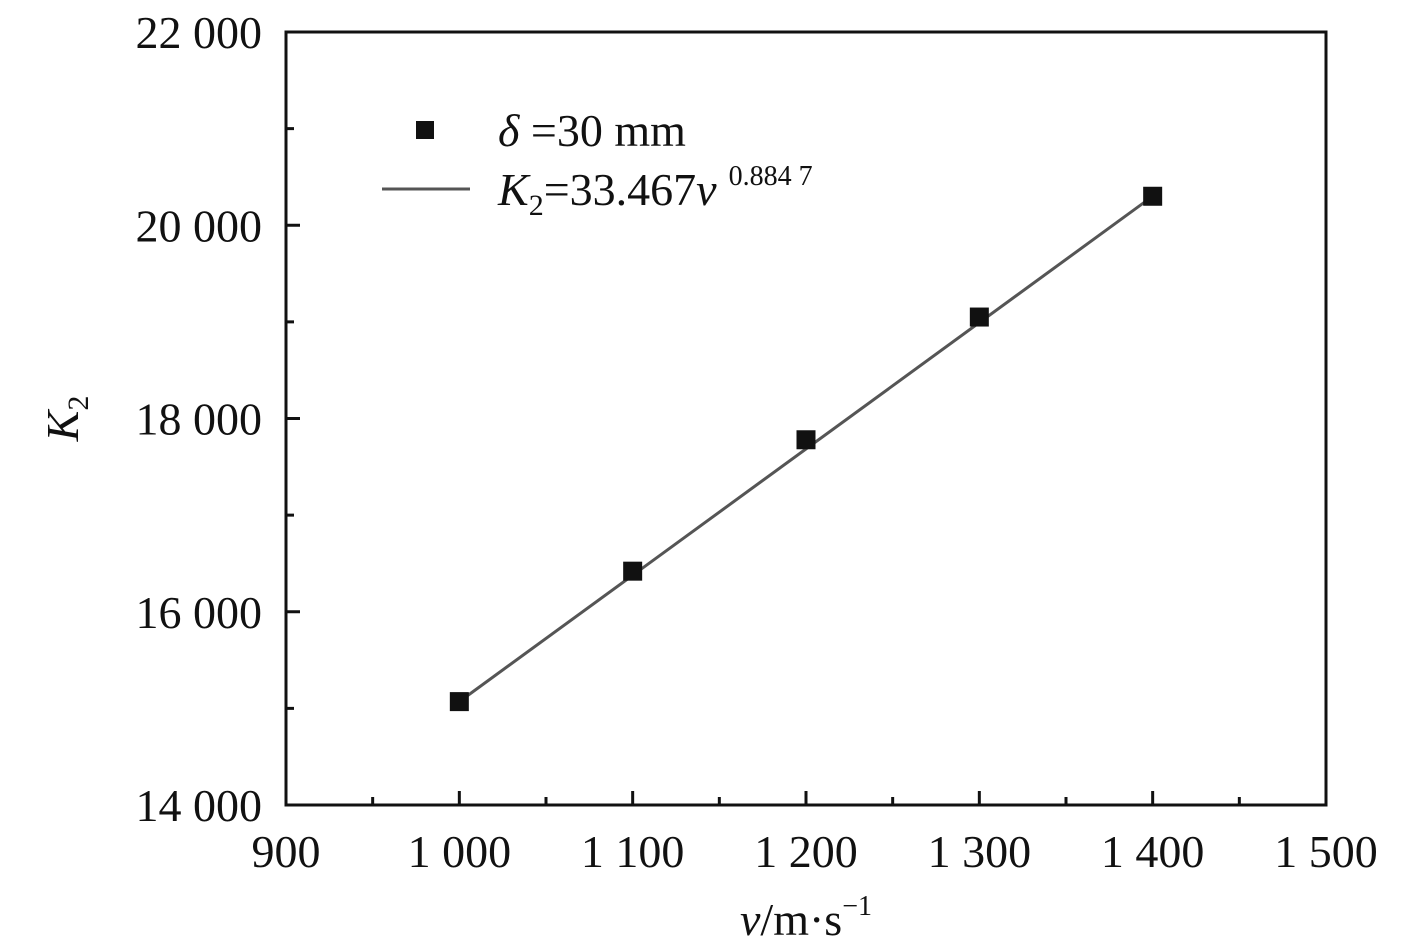  What do you see at coordinates (602, 130) in the screenshot?
I see `legend-scatter-rest: =30 mm` at bounding box center [602, 130].